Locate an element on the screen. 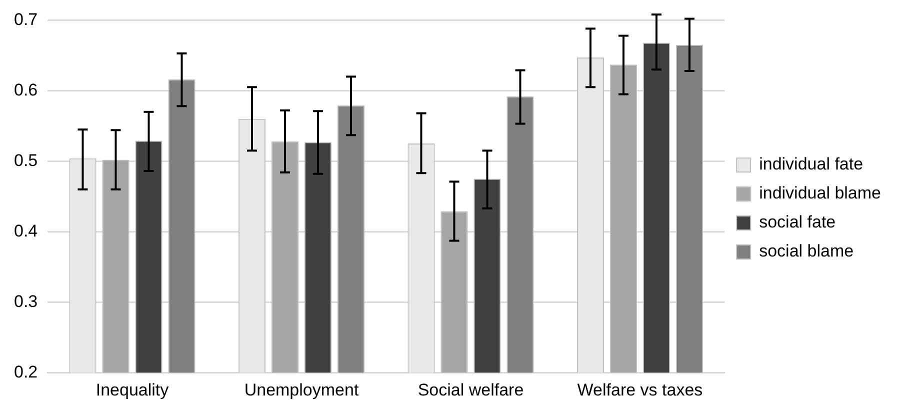 The image size is (901, 413). legend-label: social fate is located at coordinates (797, 222).